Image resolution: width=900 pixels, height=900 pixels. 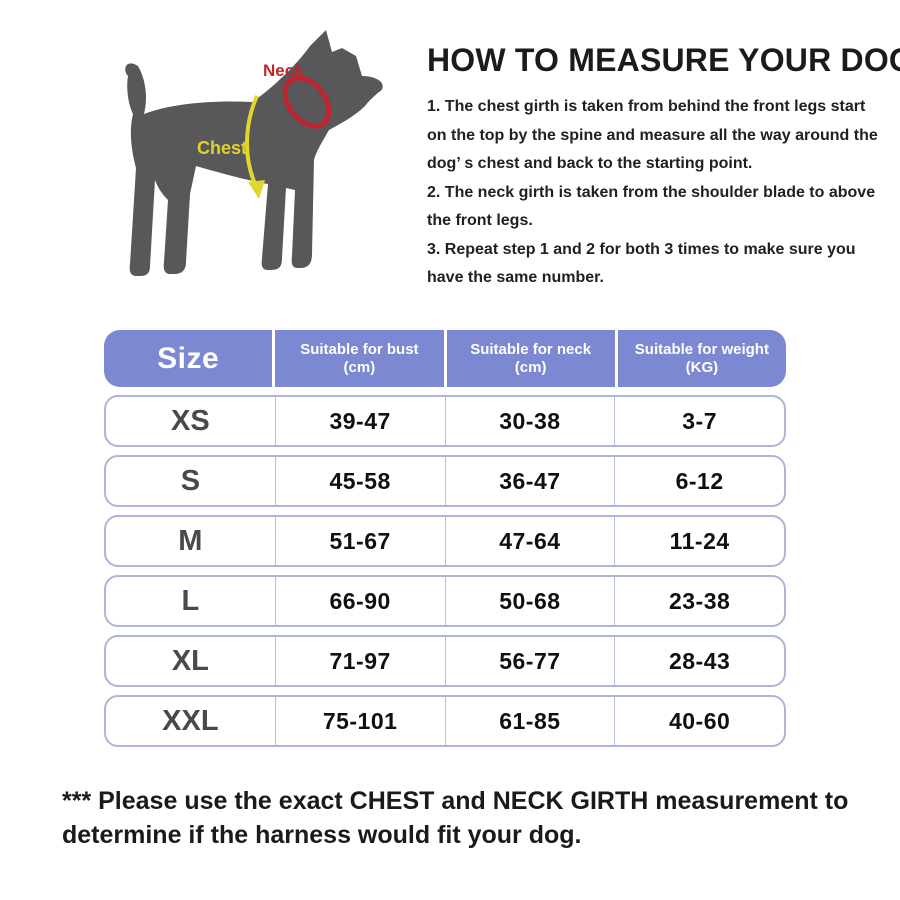 I want to click on row-weight: 3-7, so click(x=699, y=421).